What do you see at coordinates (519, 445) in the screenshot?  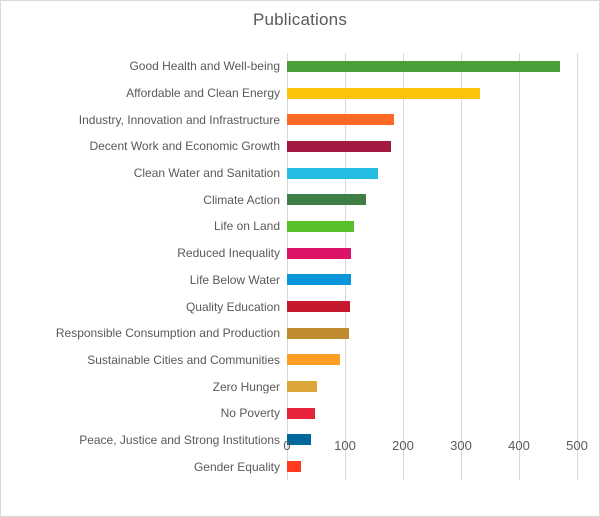 I see `x-tick-label: 400` at bounding box center [519, 445].